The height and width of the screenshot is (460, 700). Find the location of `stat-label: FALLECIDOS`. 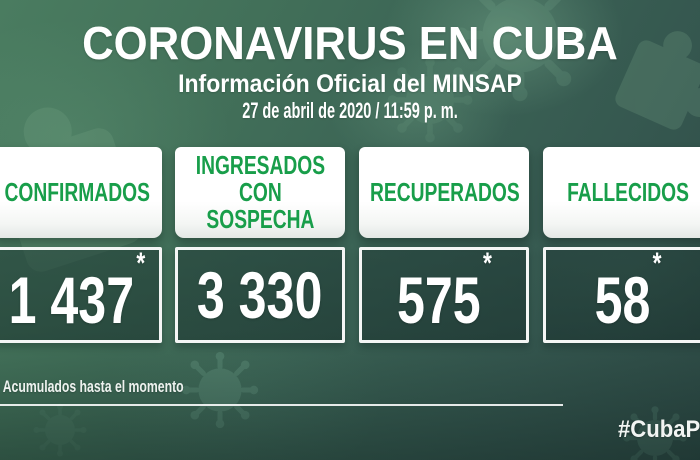

stat-label: FALLECIDOS is located at coordinates (628, 192).